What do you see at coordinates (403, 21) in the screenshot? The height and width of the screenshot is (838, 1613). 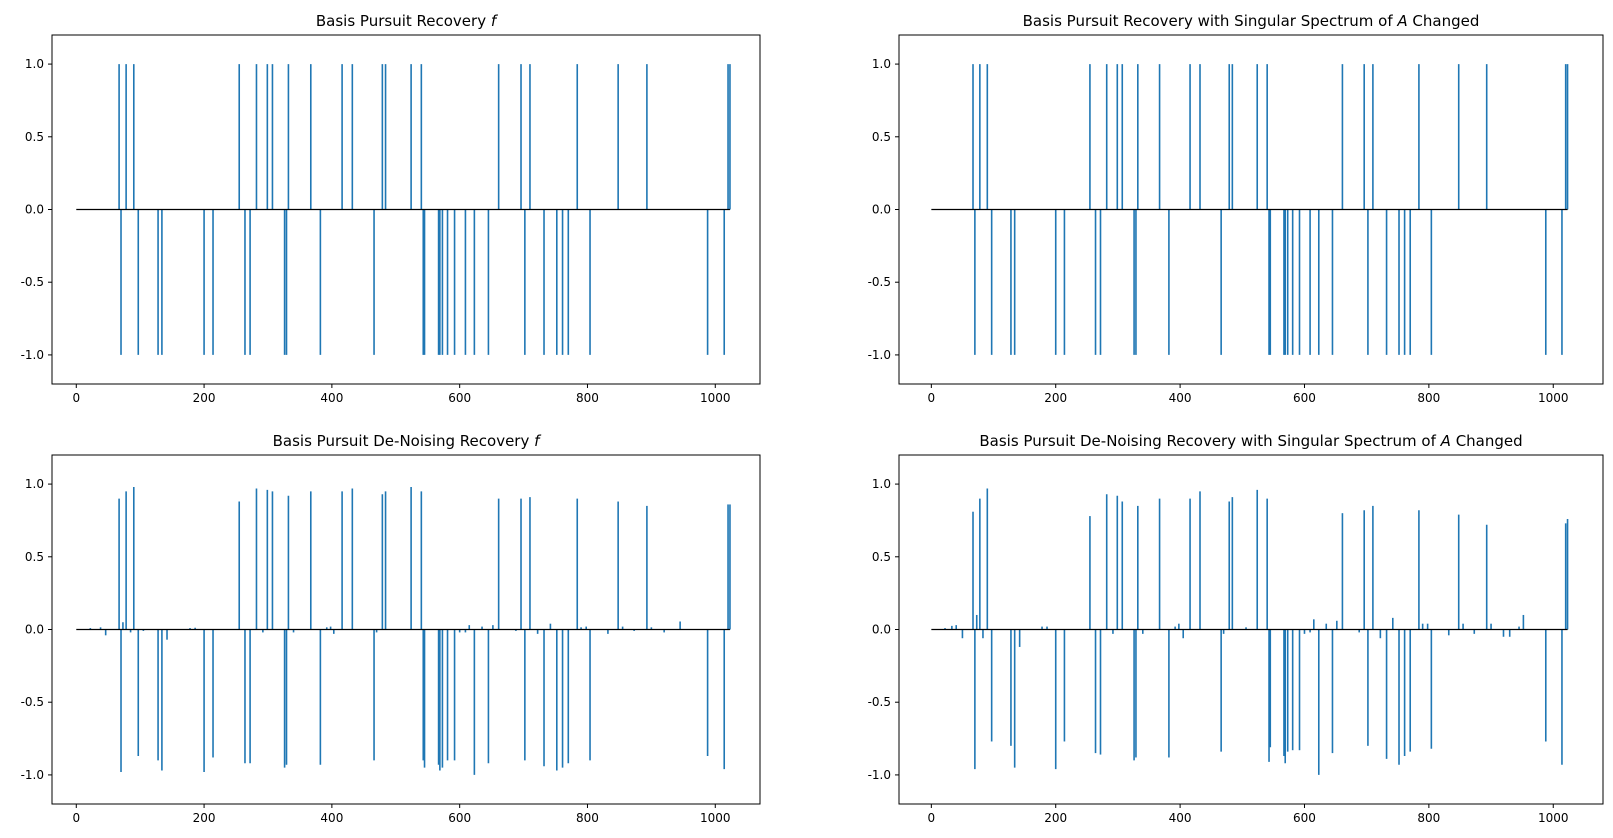 I see `chart-title-text: Basis Pursuit Recovery` at bounding box center [403, 21].